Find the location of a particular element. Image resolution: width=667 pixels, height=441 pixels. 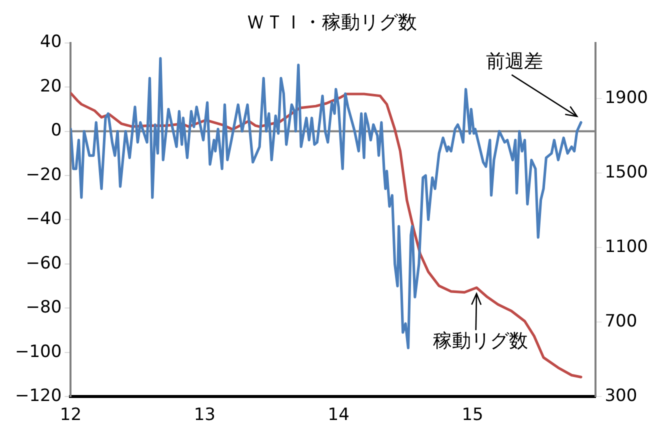

x-tick-label: 15 is located at coordinates (473, 415).